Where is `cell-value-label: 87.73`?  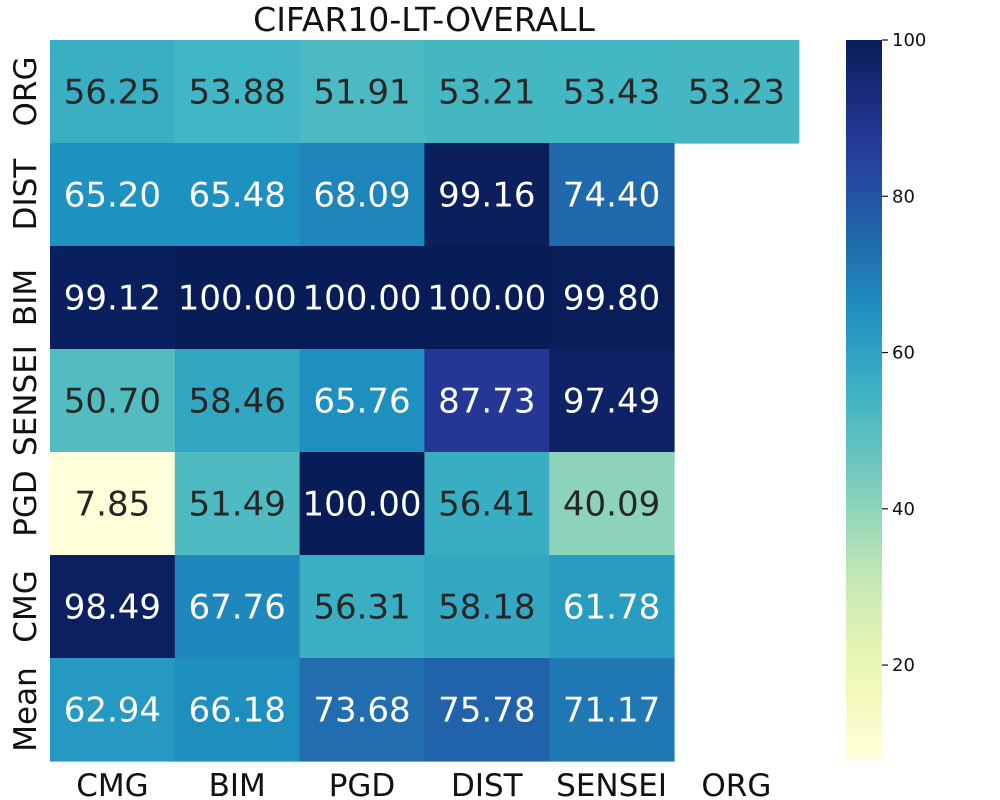
cell-value-label: 87.73 is located at coordinates (486, 402).